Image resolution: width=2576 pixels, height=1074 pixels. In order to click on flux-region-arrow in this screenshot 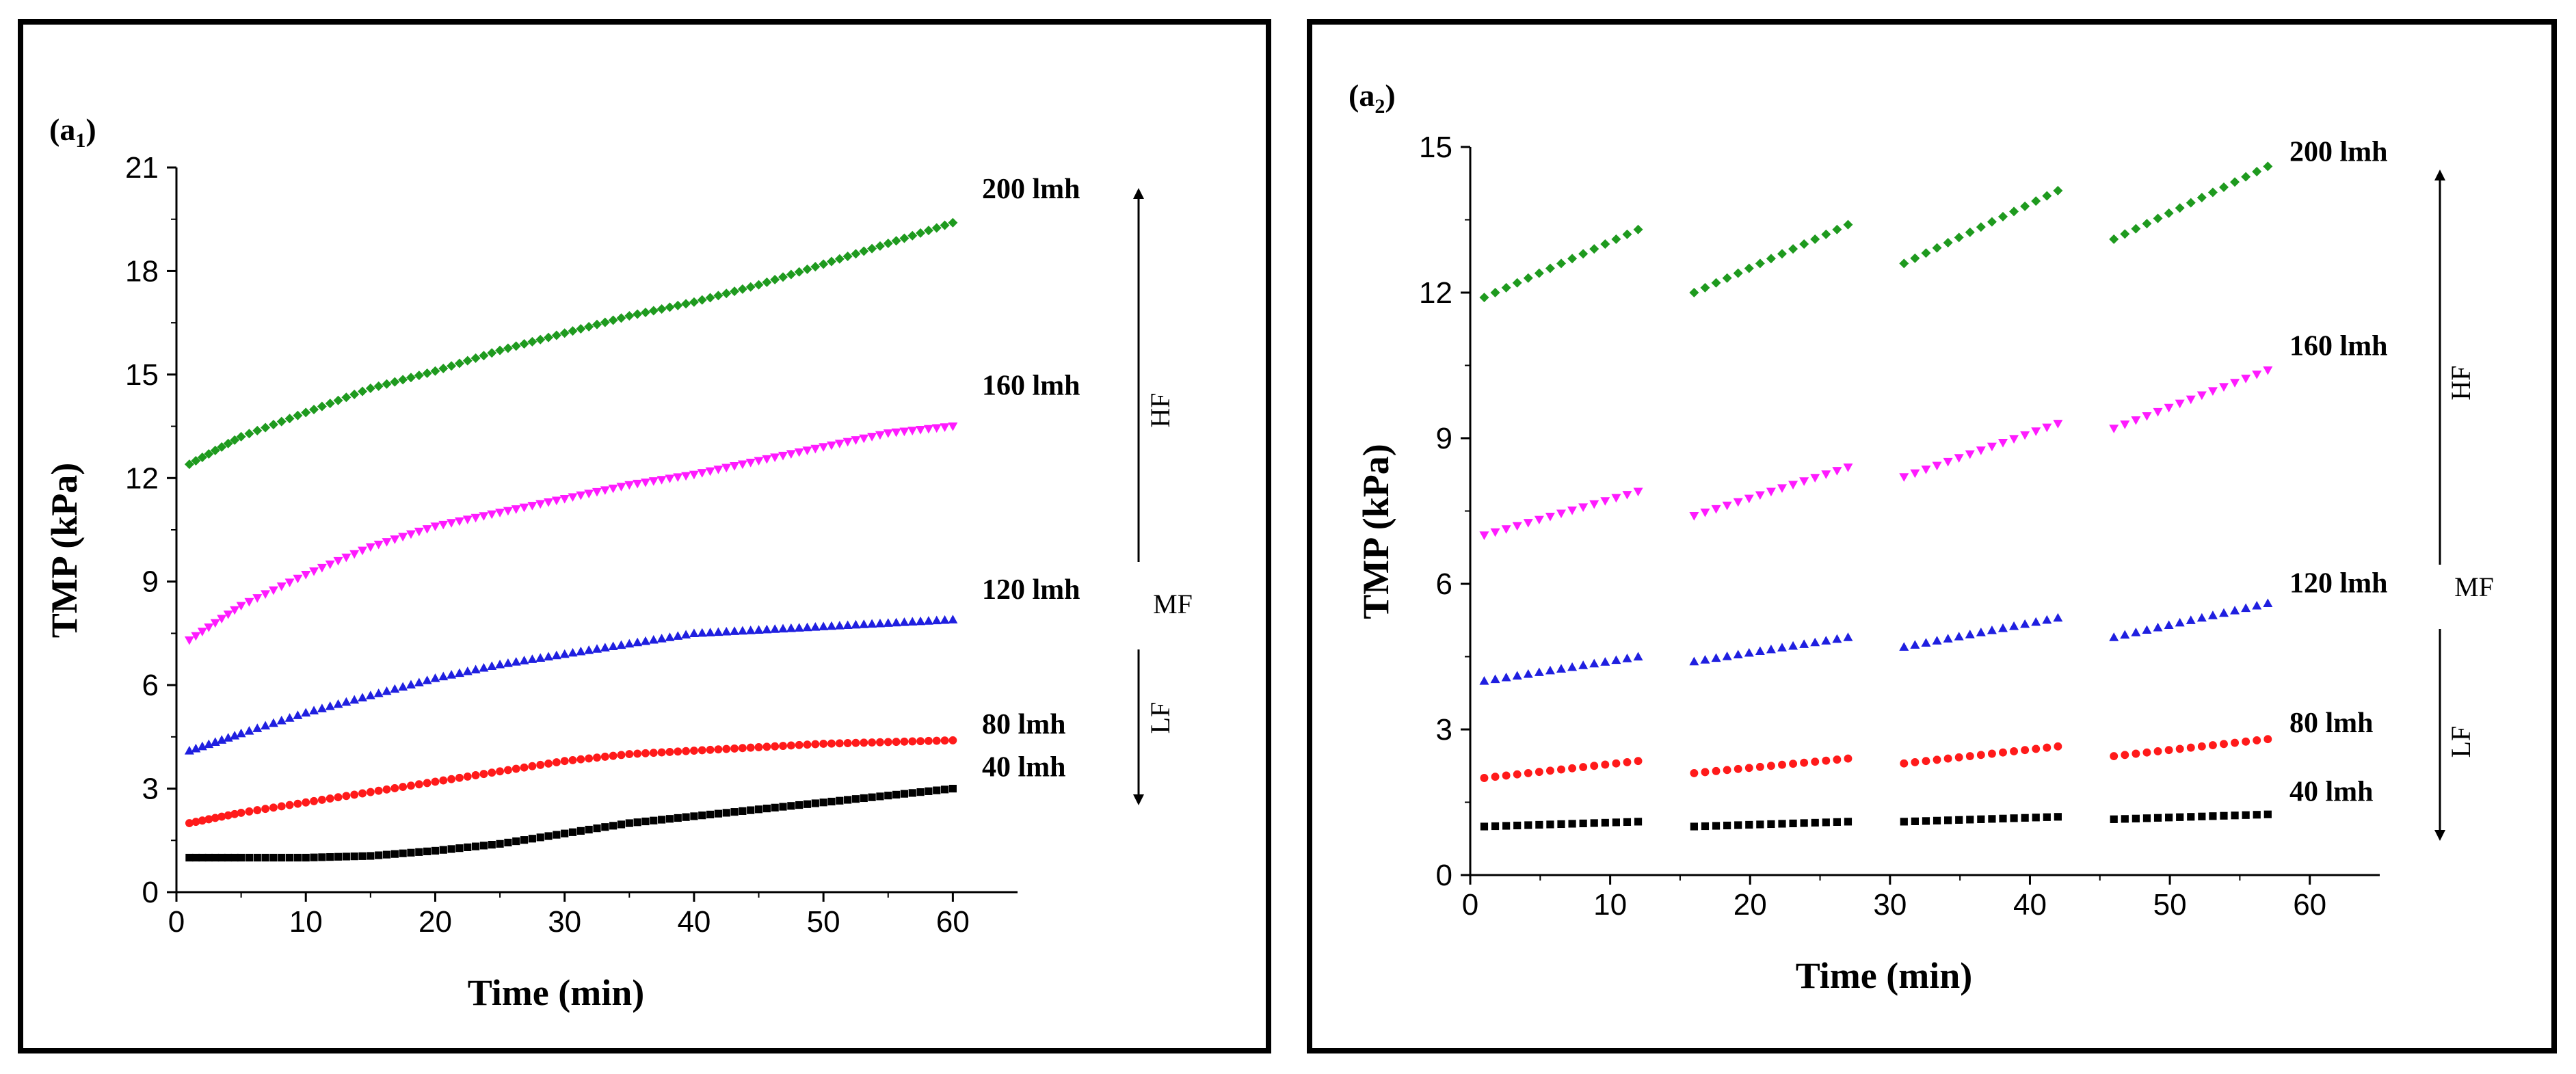, I will do `click(1138, 496)`.